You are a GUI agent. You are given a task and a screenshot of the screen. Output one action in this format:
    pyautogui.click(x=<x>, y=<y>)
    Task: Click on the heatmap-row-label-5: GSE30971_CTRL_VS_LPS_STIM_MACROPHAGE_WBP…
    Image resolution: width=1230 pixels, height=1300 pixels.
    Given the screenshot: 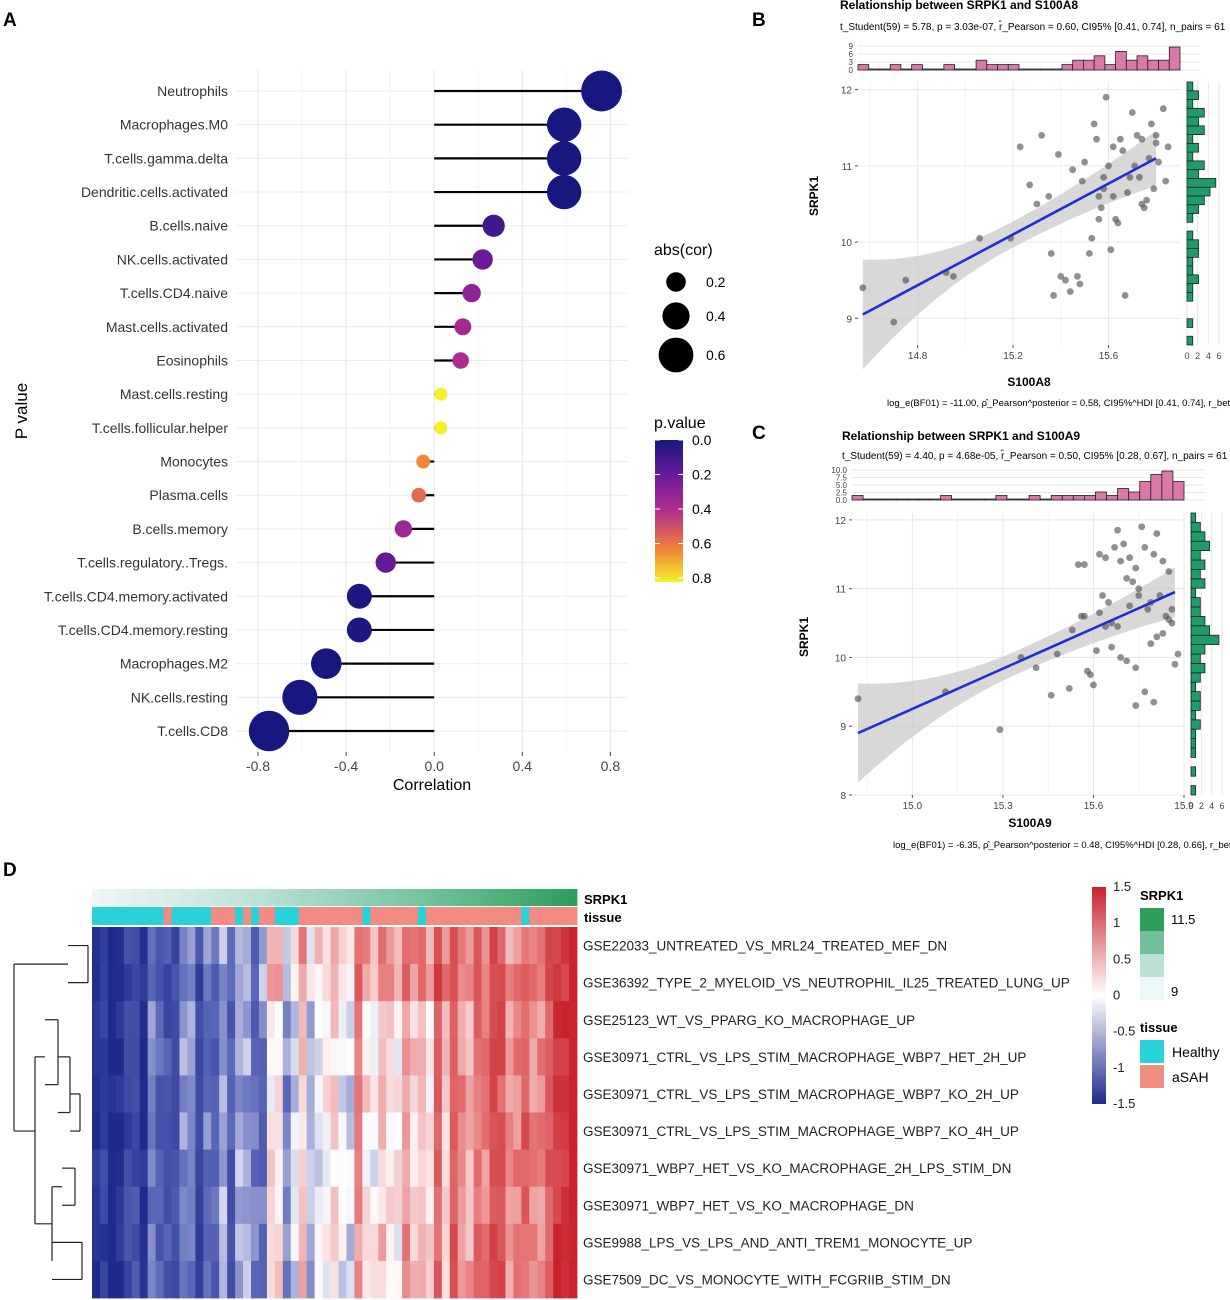 What is the action you would take?
    pyautogui.click(x=801, y=1131)
    